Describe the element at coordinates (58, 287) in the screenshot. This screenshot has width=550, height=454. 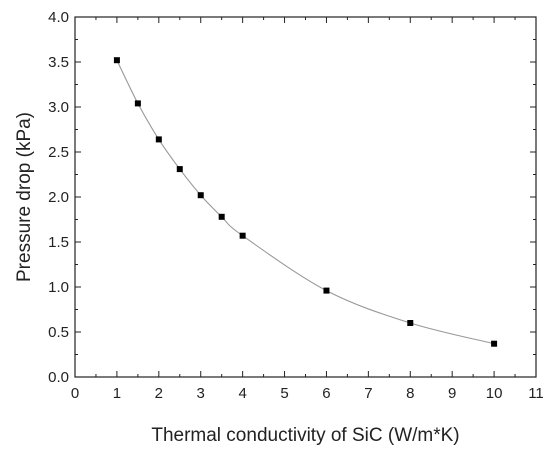
I see `y-tick-label: 1.0` at that location.